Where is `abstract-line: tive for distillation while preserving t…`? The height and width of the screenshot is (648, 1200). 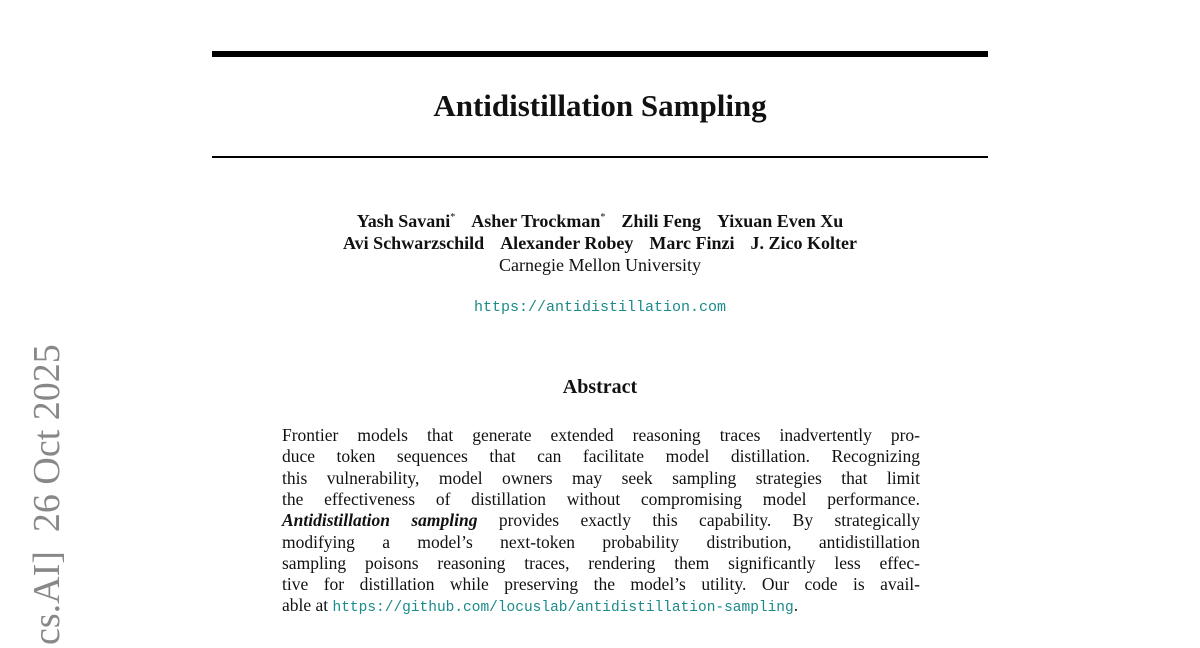 abstract-line: tive for distillation while preserving t… is located at coordinates (601, 584).